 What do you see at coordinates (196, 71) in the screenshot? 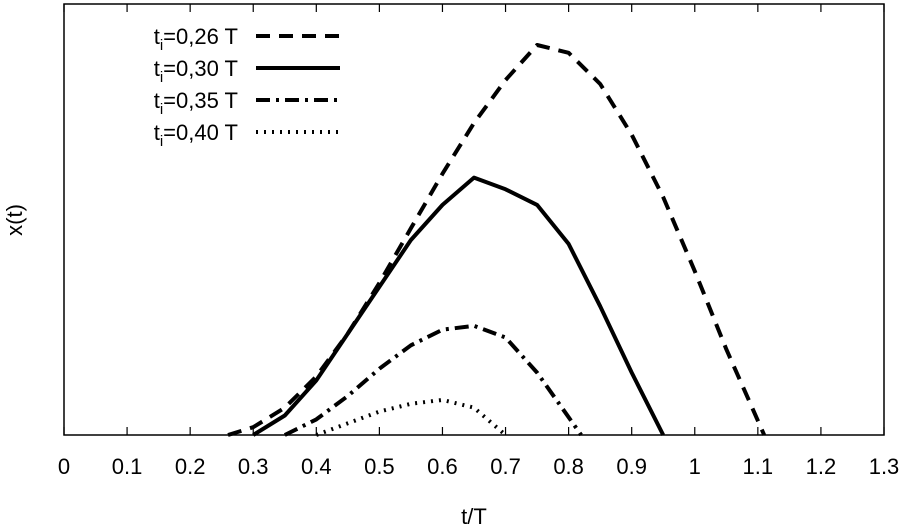
I see `legend-label: ti=0,30 T` at bounding box center [196, 71].